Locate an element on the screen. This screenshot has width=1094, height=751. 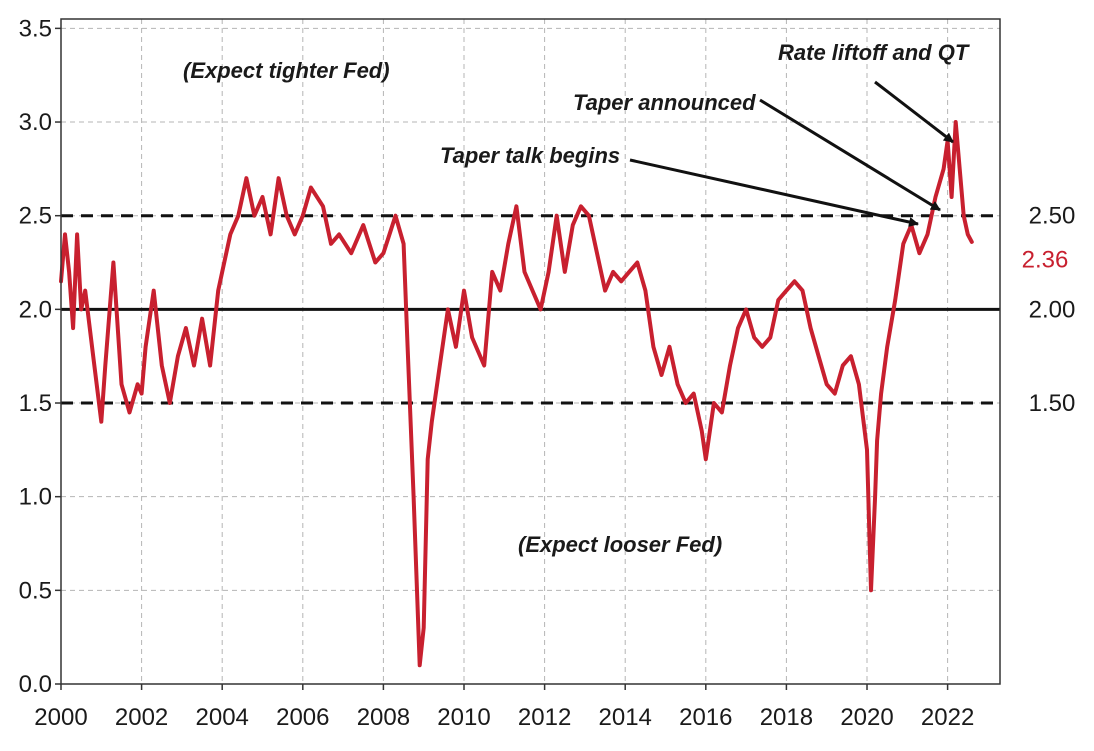
annotation-expect-tighter: (Expect tighter Fed) is located at coordinates (286, 70).